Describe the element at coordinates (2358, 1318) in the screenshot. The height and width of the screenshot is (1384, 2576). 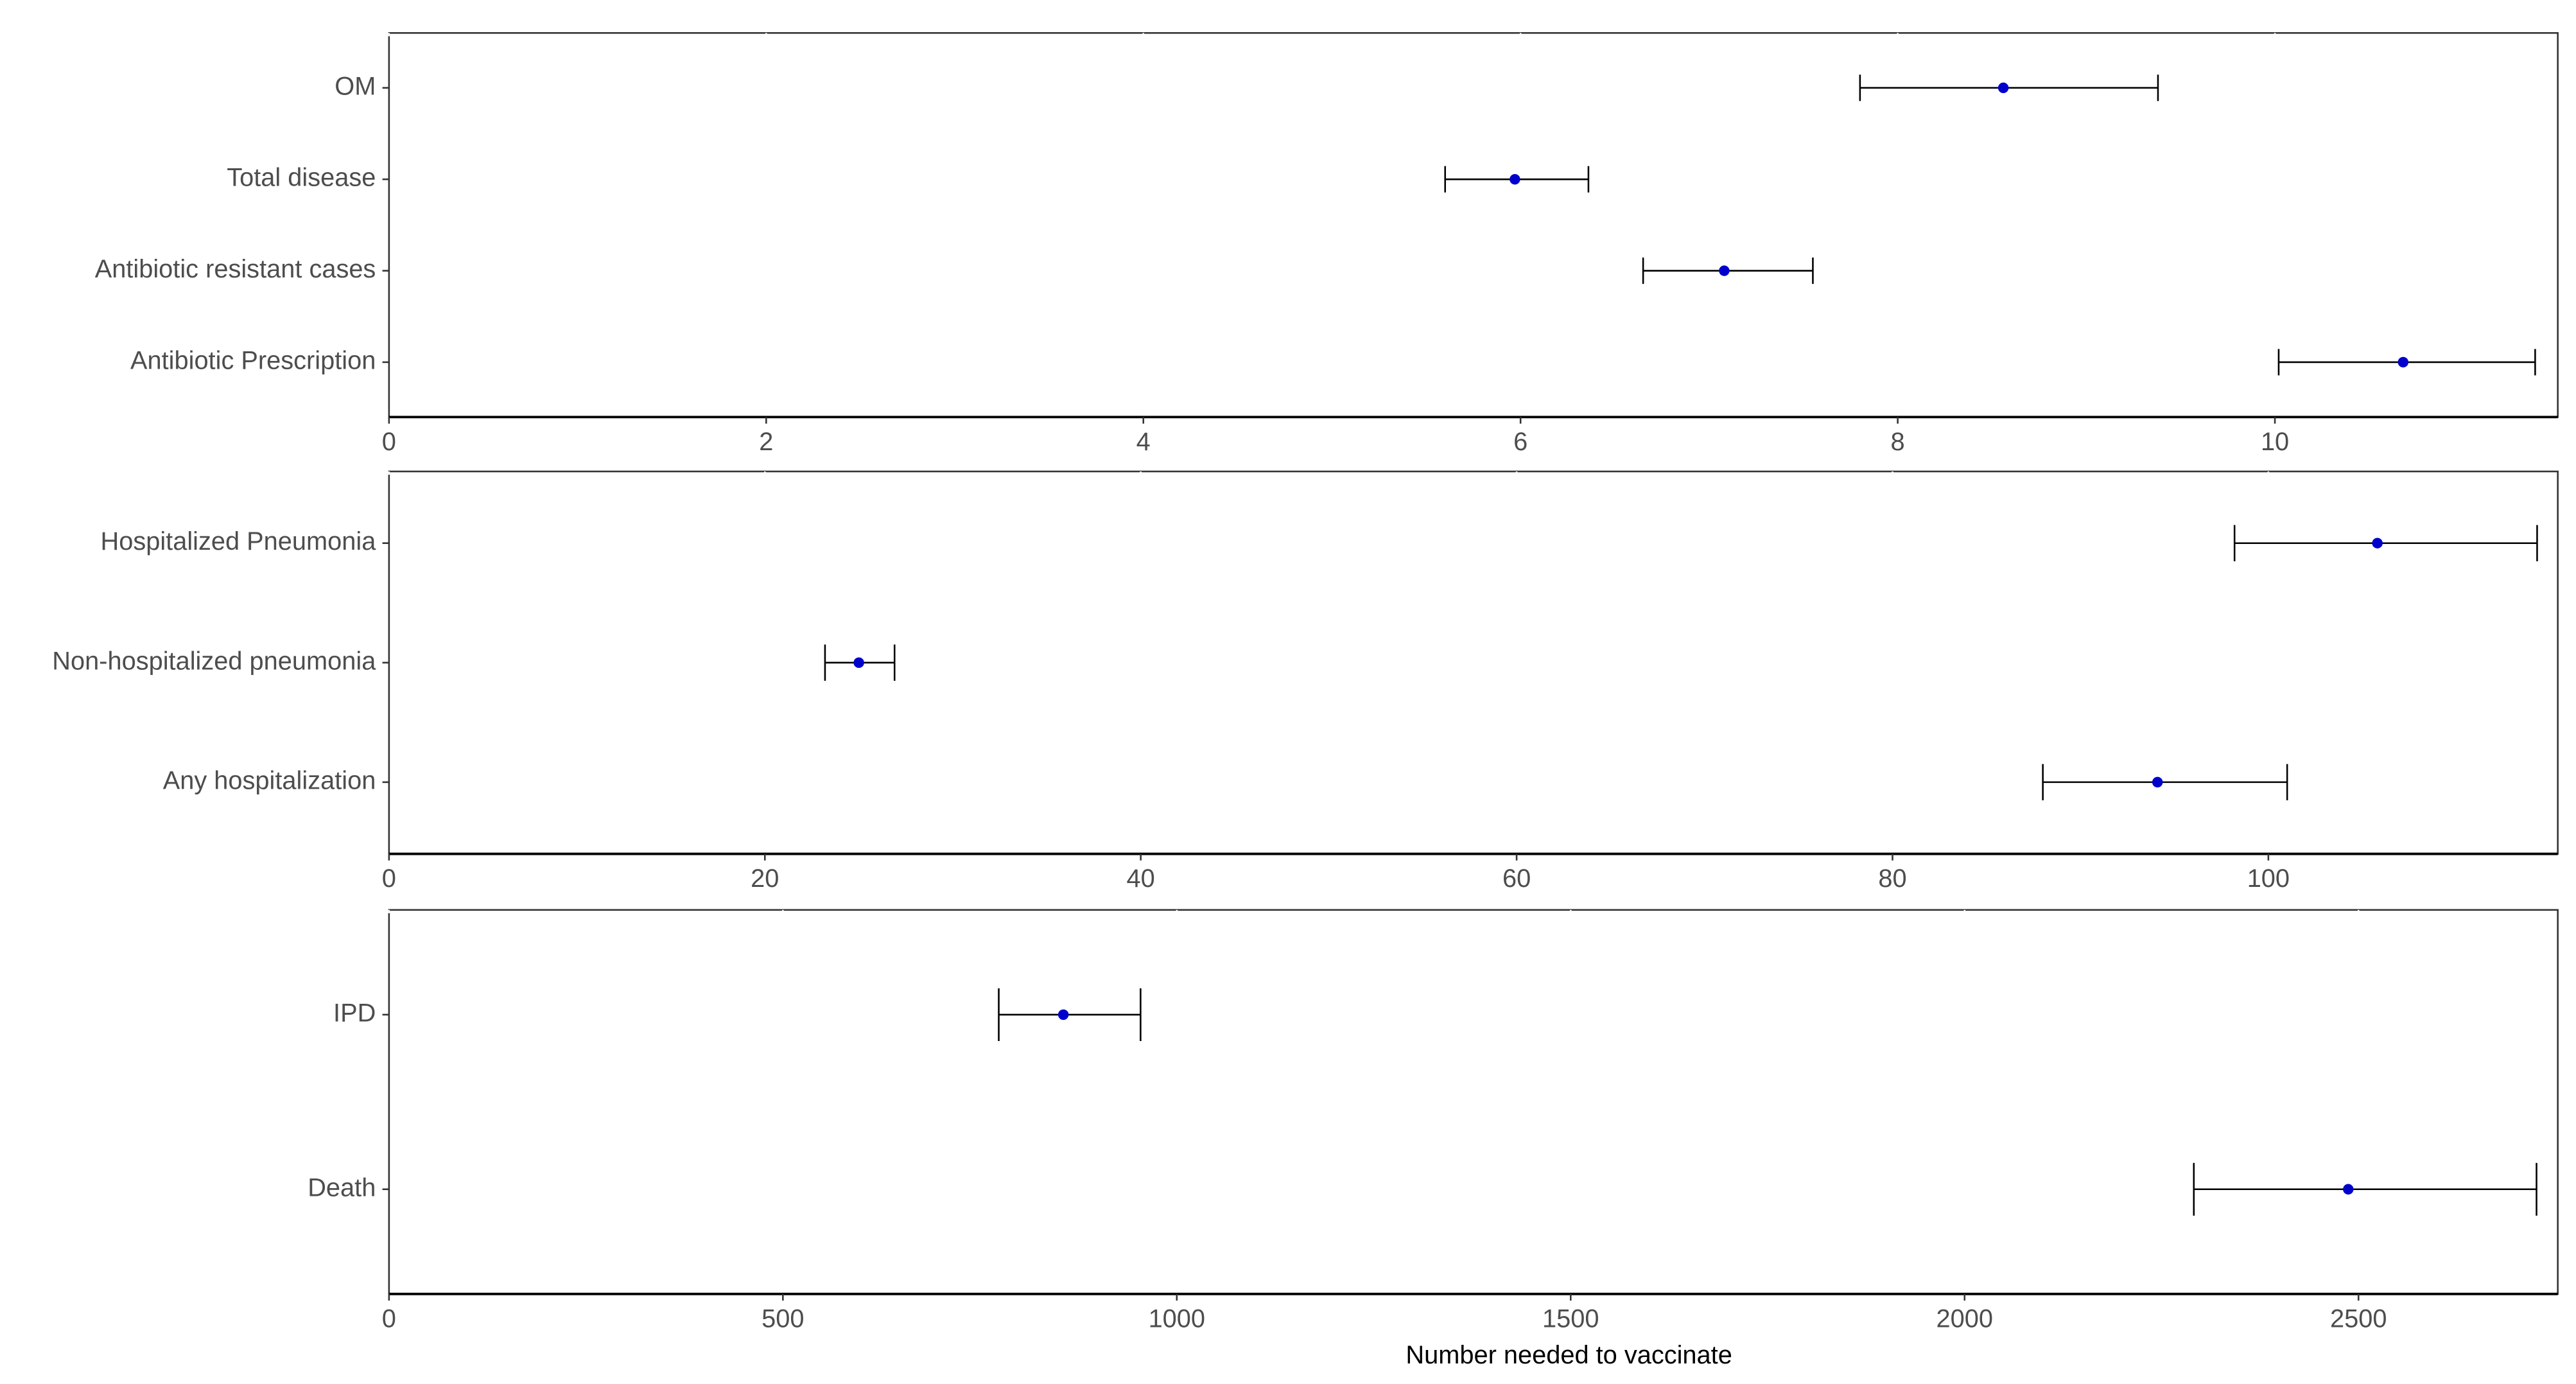
I see `x-tick-label: 2500` at that location.